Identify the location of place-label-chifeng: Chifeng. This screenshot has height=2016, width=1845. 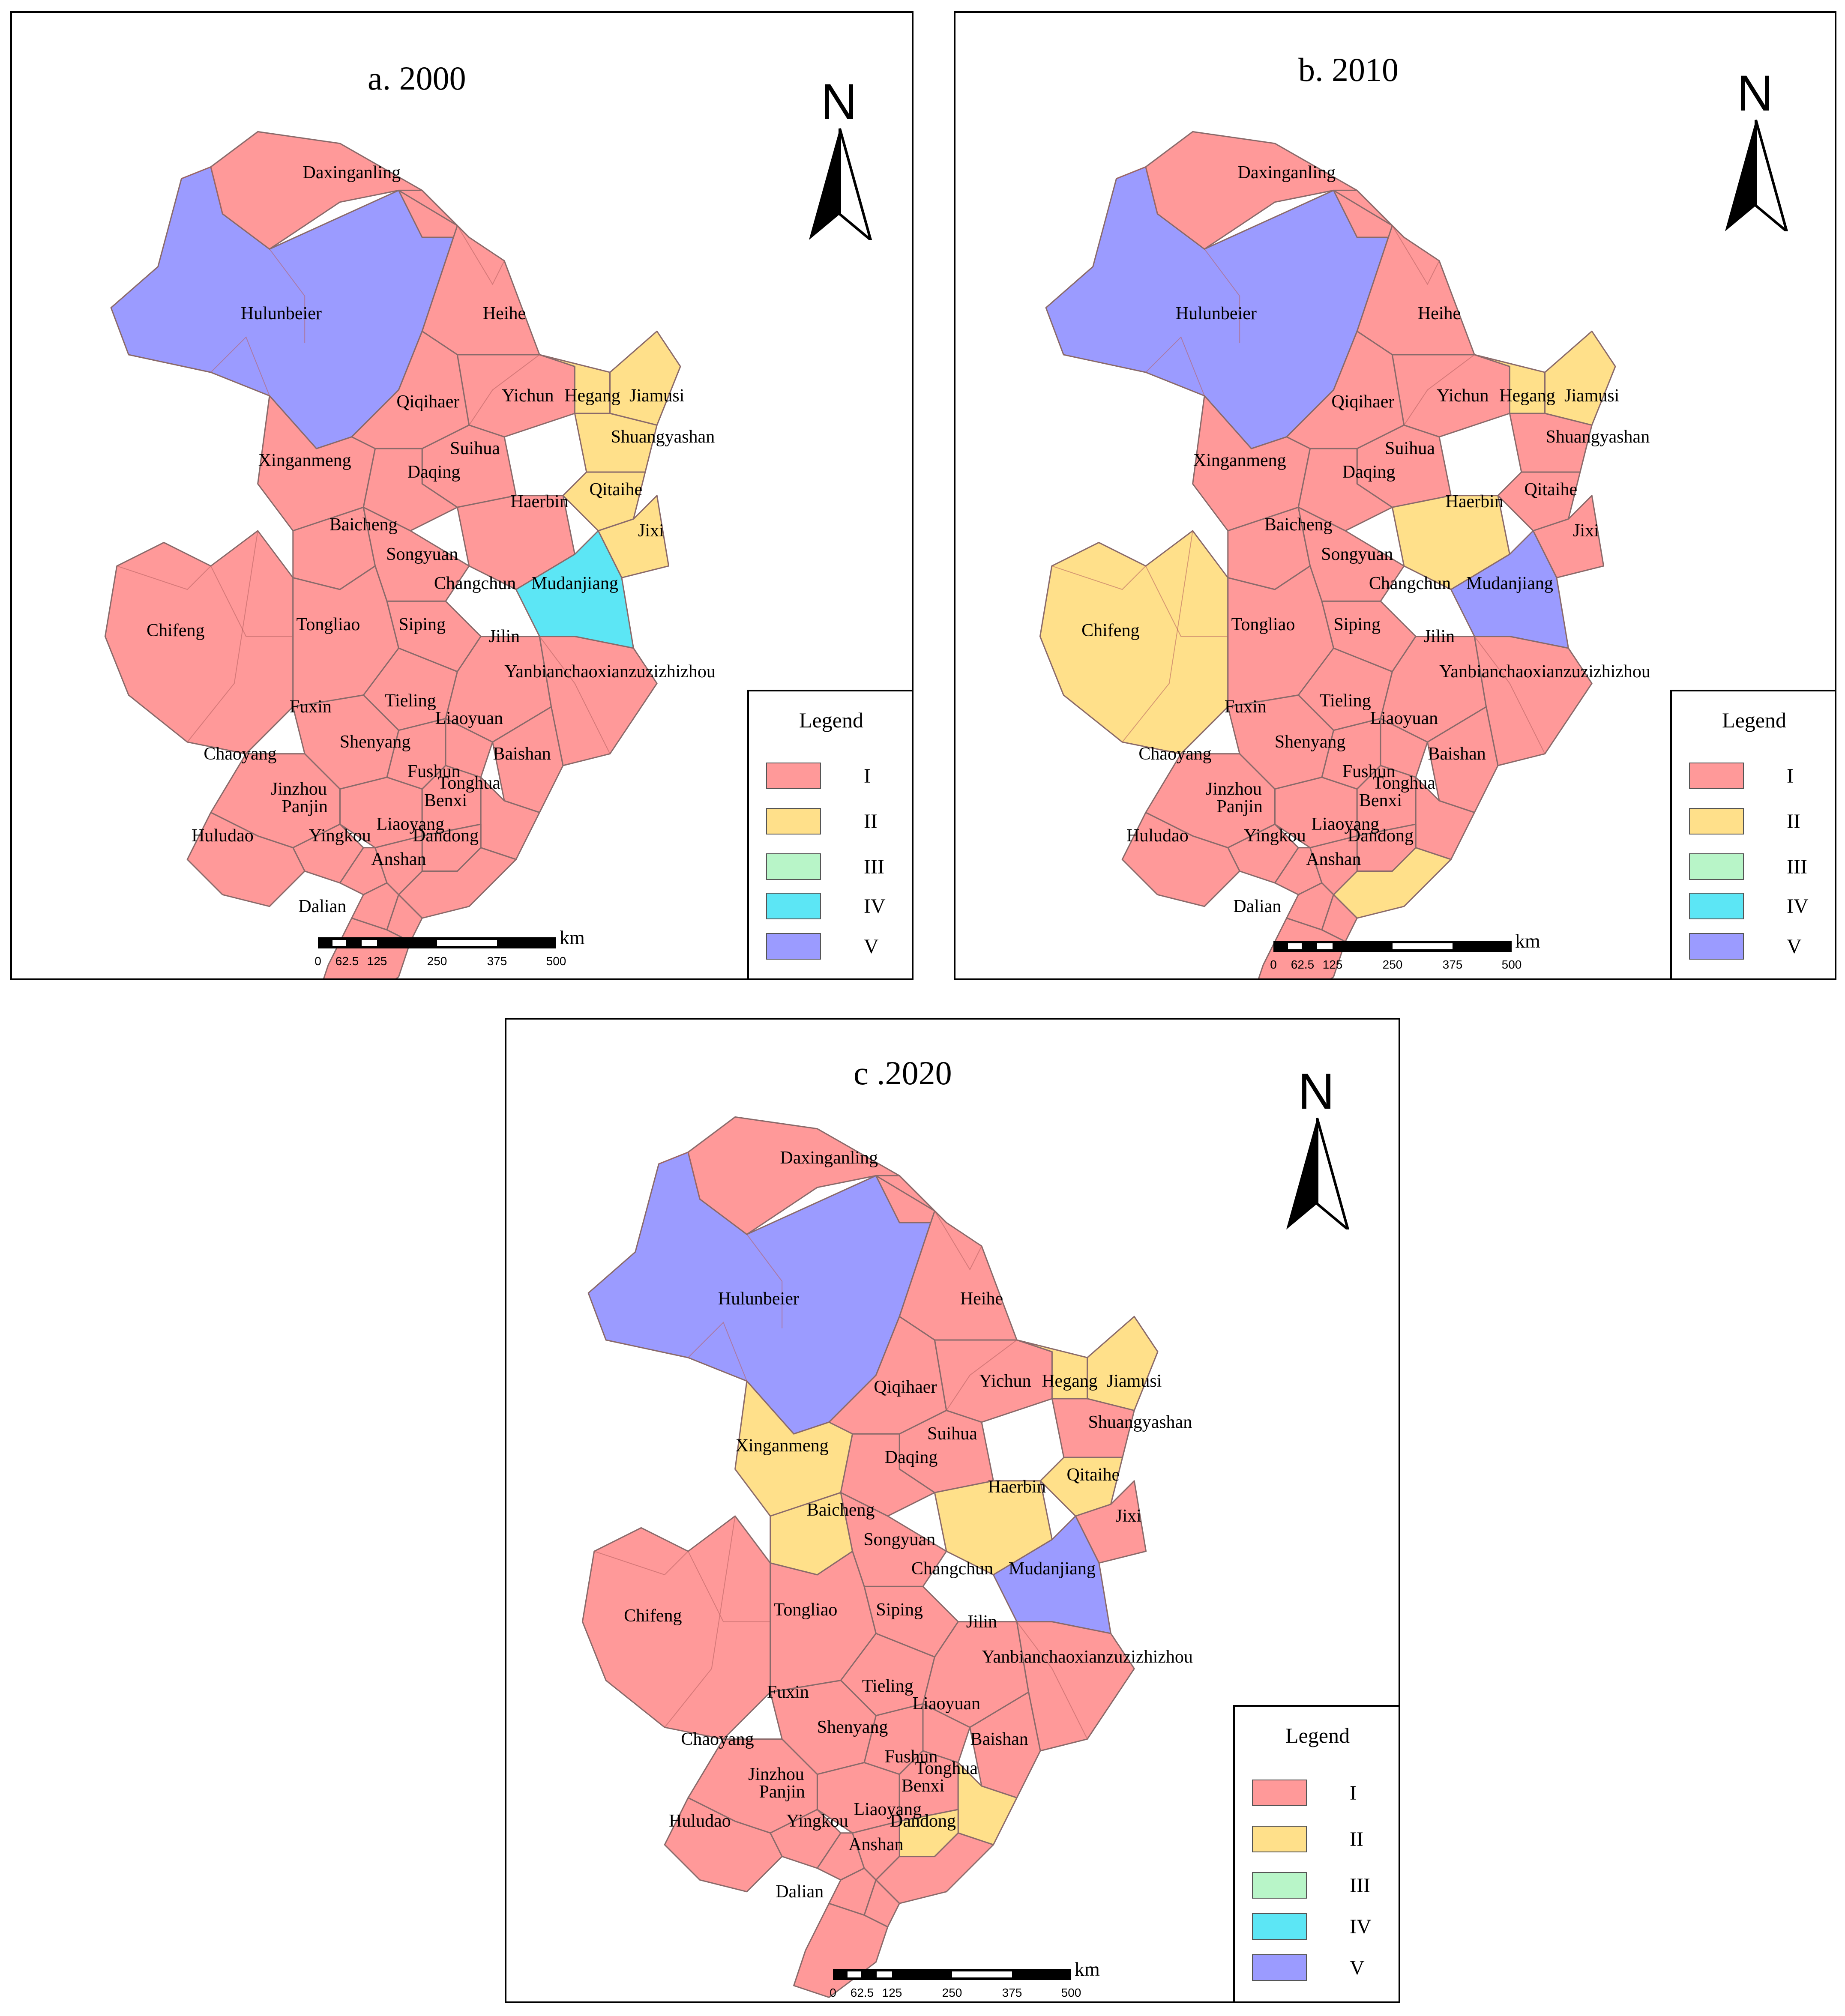
(1110, 630).